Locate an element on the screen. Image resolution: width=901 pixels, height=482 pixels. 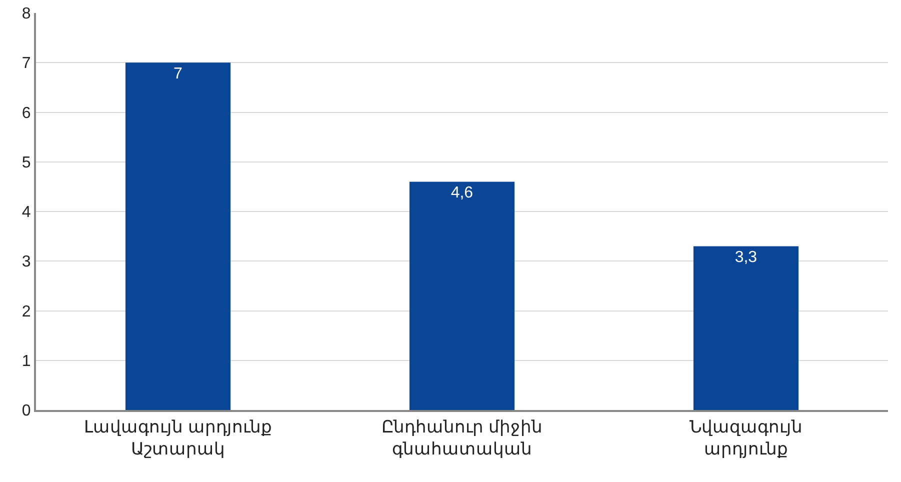
y-tick-label: 4 is located at coordinates (26, 213).